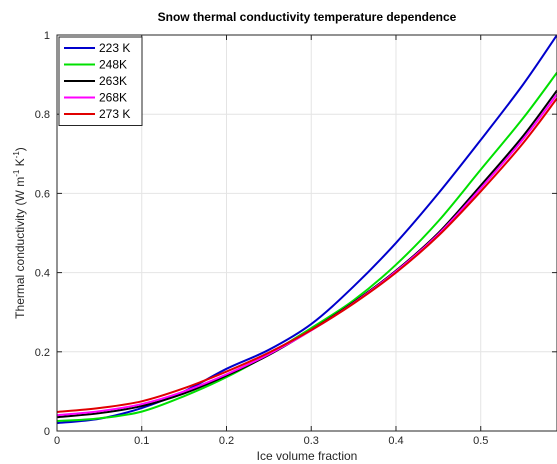 This screenshot has height=464, width=557. What do you see at coordinates (20, 248) in the screenshot?
I see `y-axis-label-main: Thermal conductivity (W m` at bounding box center [20, 248].